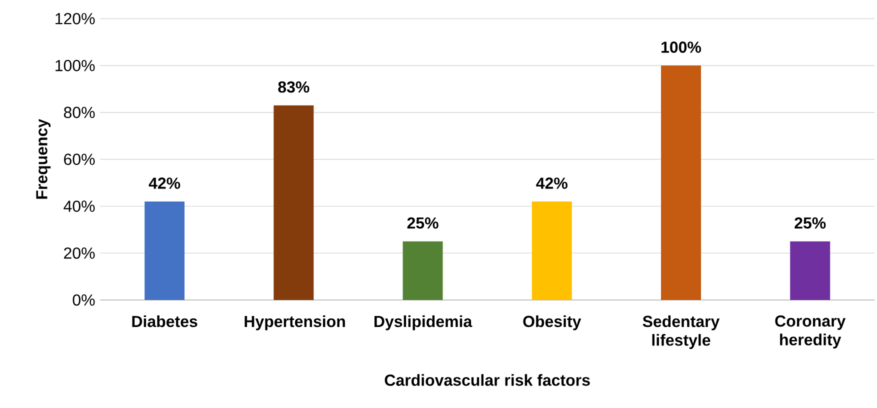 This screenshot has height=408, width=877. I want to click on x-tick-label: Sedentary lifestyle, so click(681, 332).